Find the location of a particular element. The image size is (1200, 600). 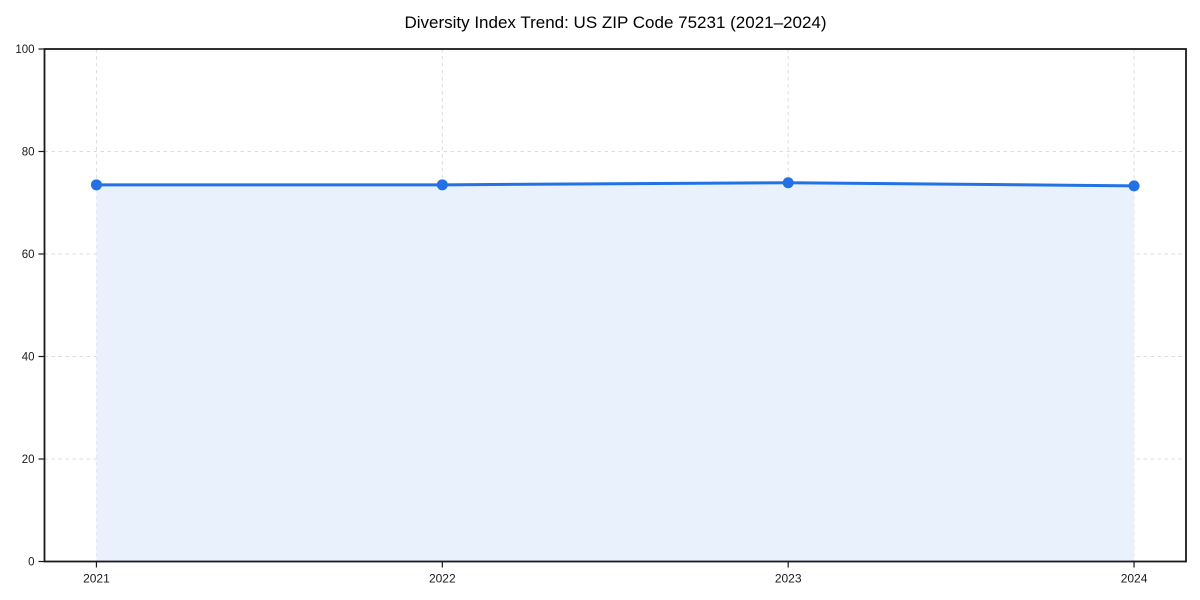

y-tick-label: 20 is located at coordinates (28, 460).